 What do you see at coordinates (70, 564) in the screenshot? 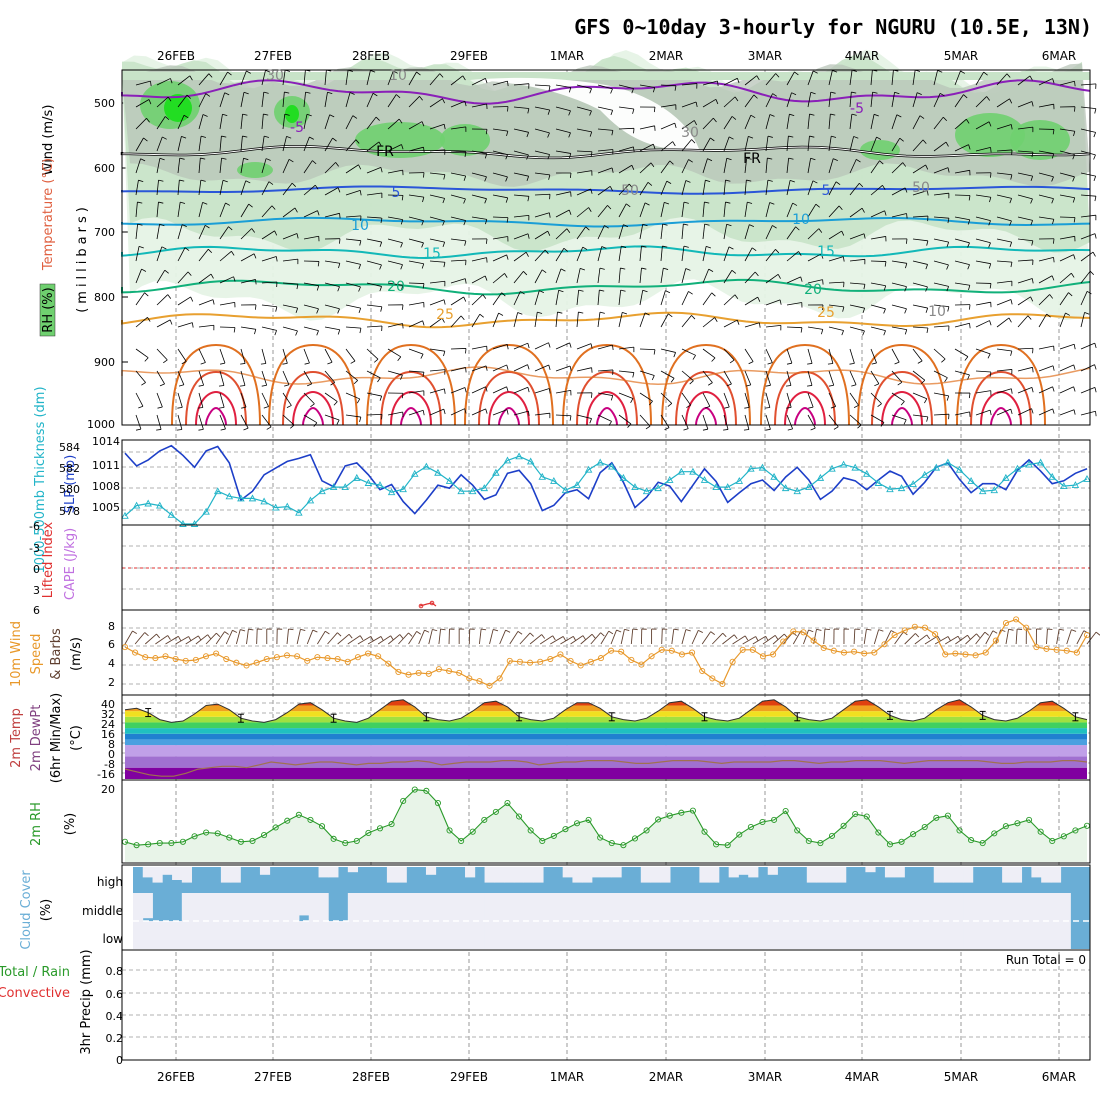
I see `cape-axis-label: CAPE (J/kg)` at bounding box center [70, 564].